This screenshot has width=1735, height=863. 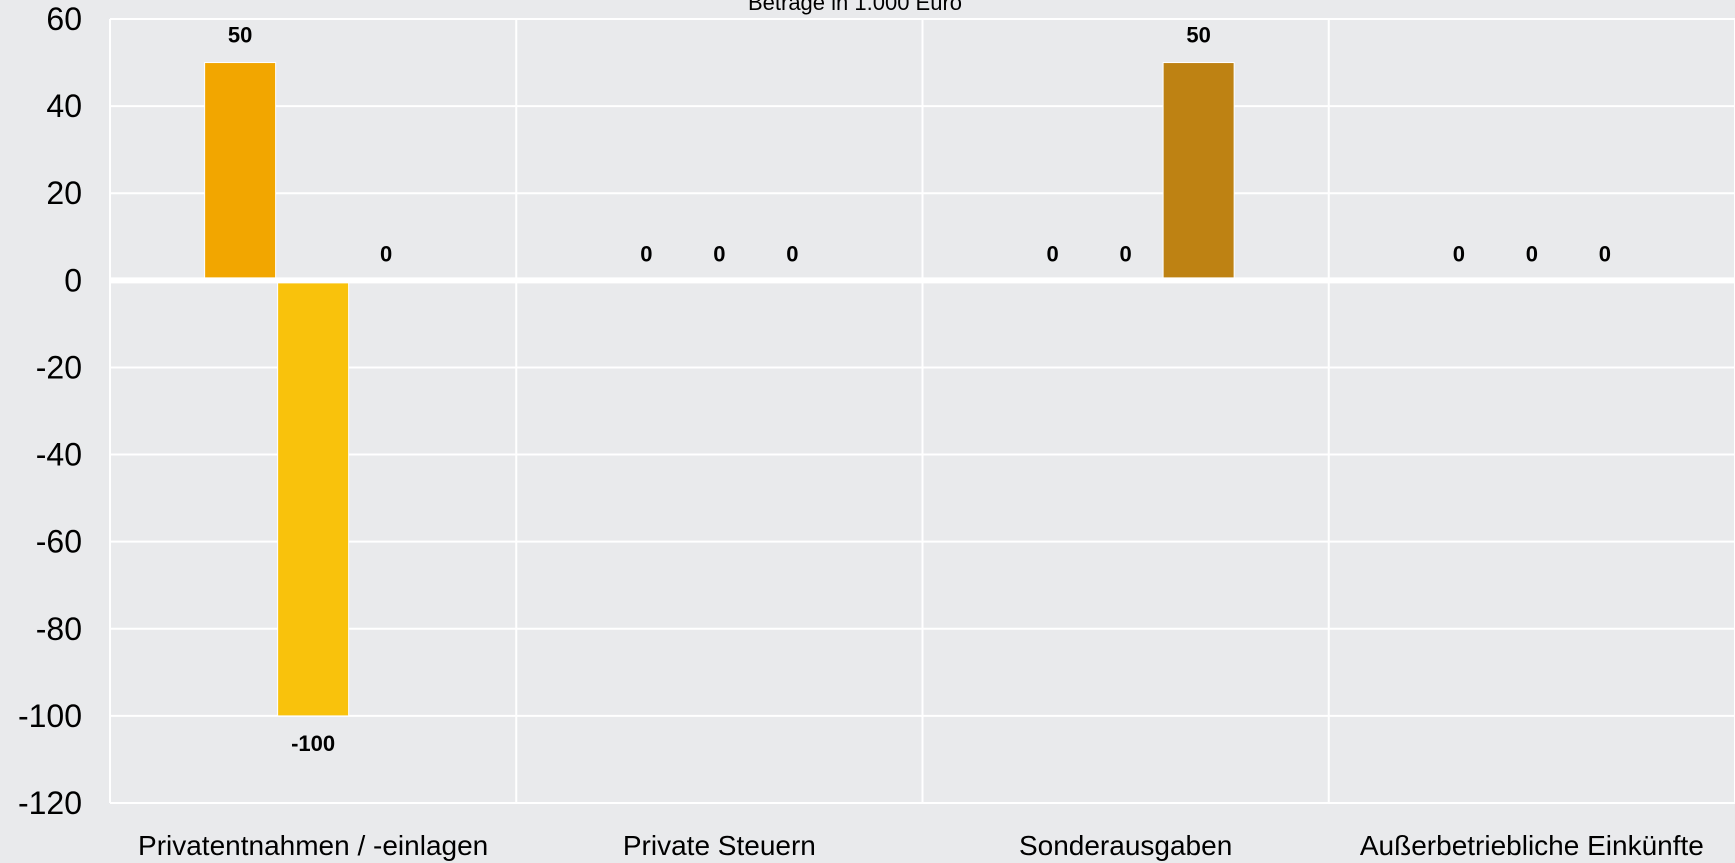 What do you see at coordinates (719, 845) in the screenshot?
I see `x-category-label: Private Steuern` at bounding box center [719, 845].